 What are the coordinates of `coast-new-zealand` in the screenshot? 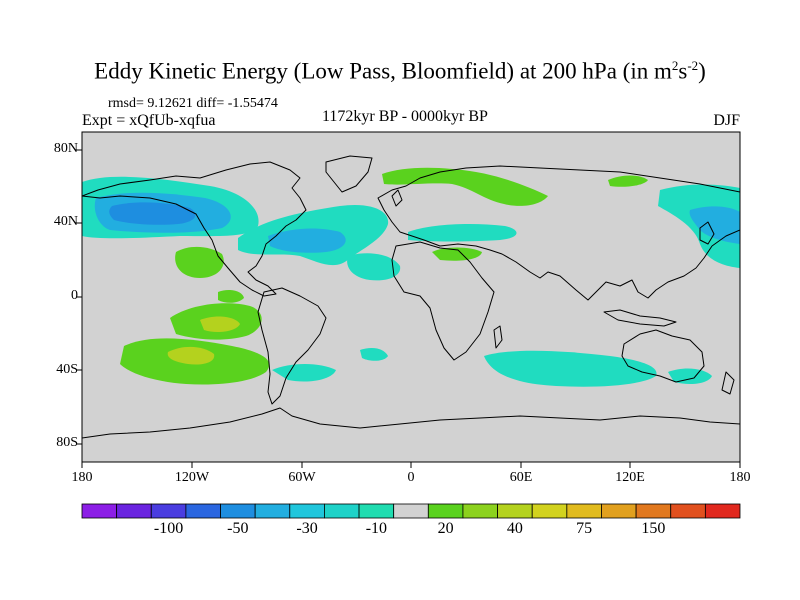 It's located at (728, 383).